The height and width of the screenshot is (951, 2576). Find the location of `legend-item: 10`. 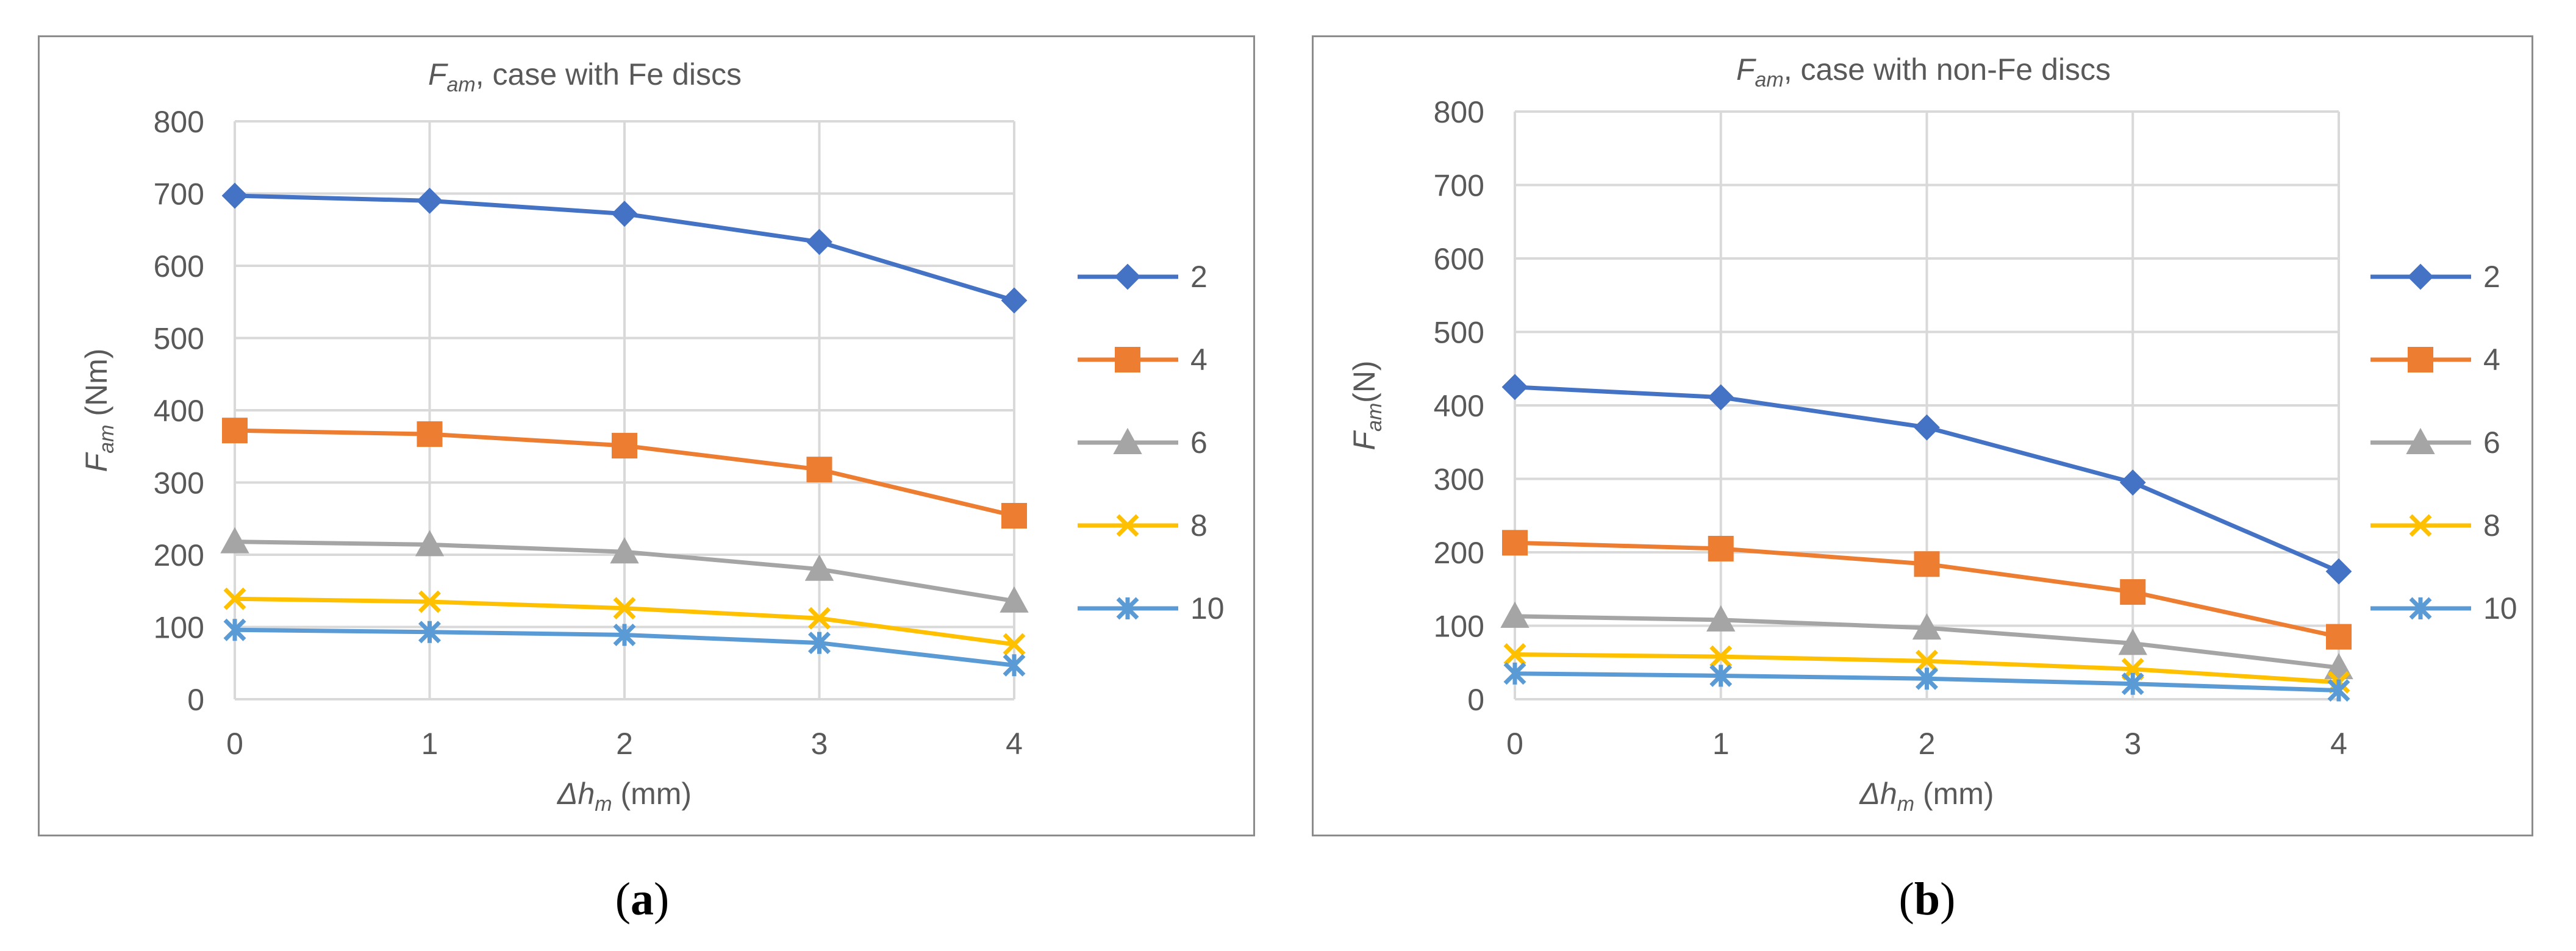

legend-item: 10 is located at coordinates (1151, 608).